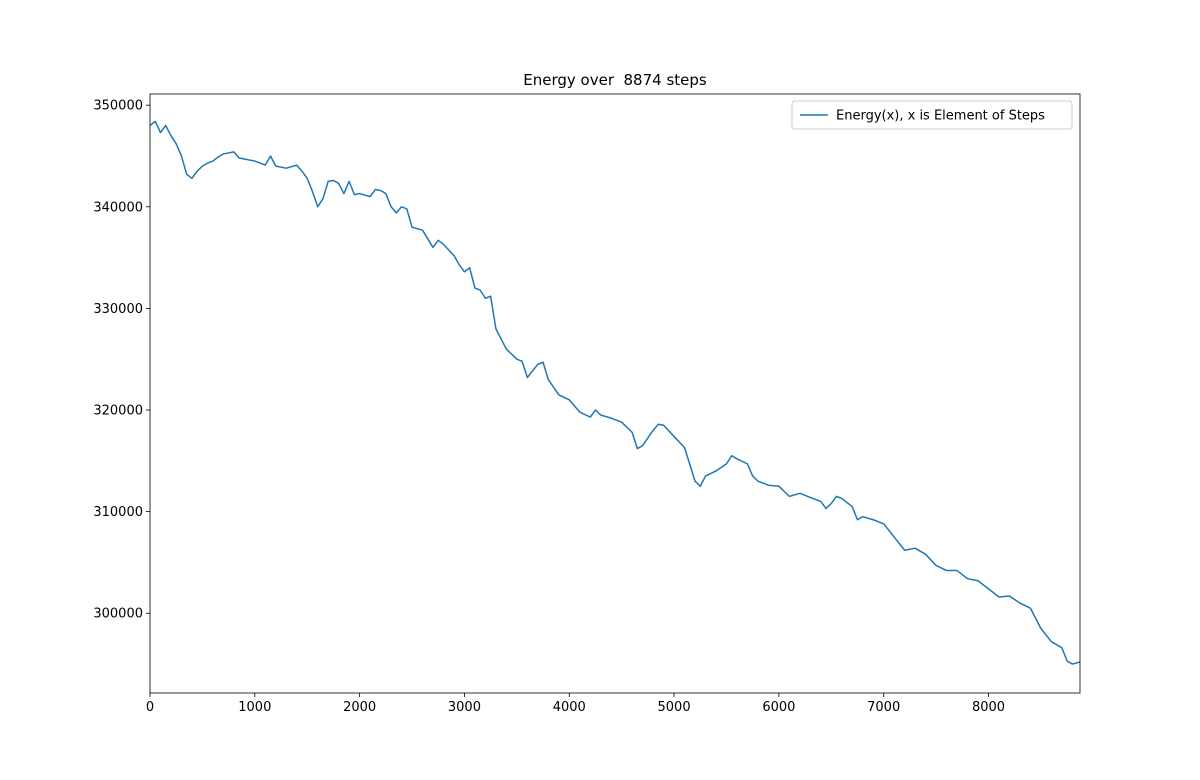  I want to click on y-tick-label: 320000, so click(118, 411).